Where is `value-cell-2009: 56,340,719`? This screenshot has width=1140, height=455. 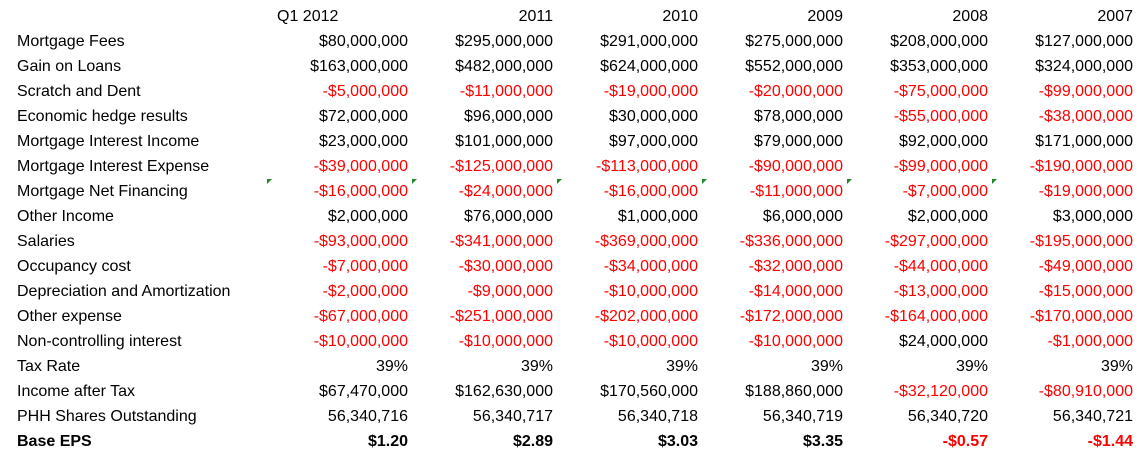 value-cell-2009: 56,340,719 is located at coordinates (774, 416).